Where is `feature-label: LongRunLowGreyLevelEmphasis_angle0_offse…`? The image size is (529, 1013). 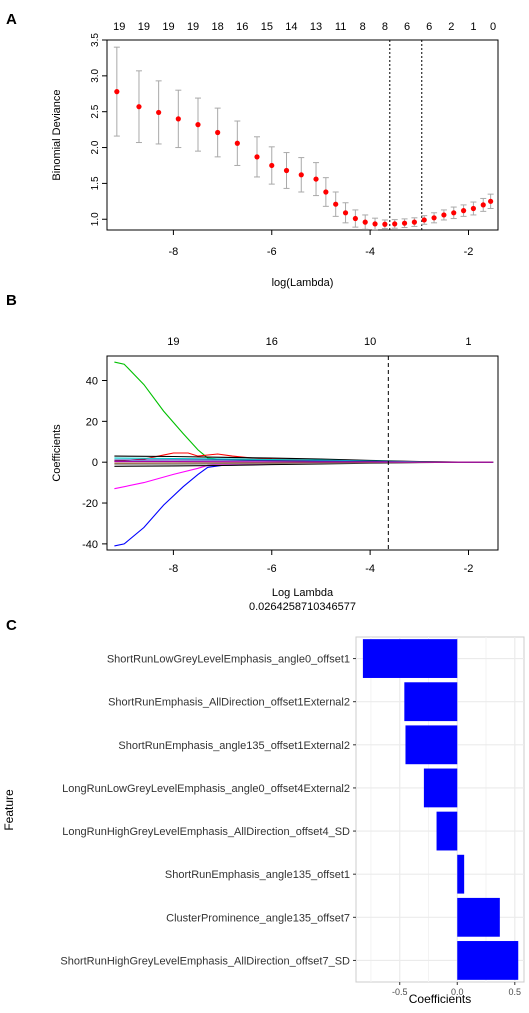 feature-label: LongRunLowGreyLevelEmphasis_angle0_offse… is located at coordinates (206, 789).